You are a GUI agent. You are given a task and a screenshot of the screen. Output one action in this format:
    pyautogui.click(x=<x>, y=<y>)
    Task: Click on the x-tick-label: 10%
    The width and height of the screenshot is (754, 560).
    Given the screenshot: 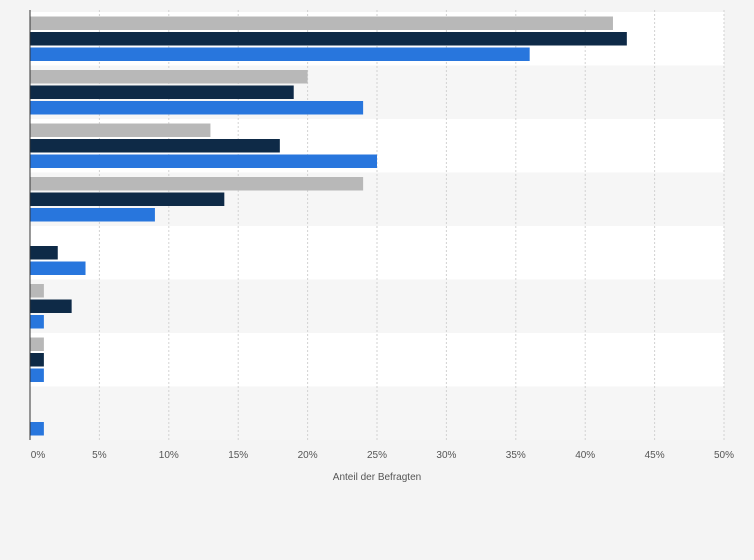 What is the action you would take?
    pyautogui.click(x=169, y=455)
    